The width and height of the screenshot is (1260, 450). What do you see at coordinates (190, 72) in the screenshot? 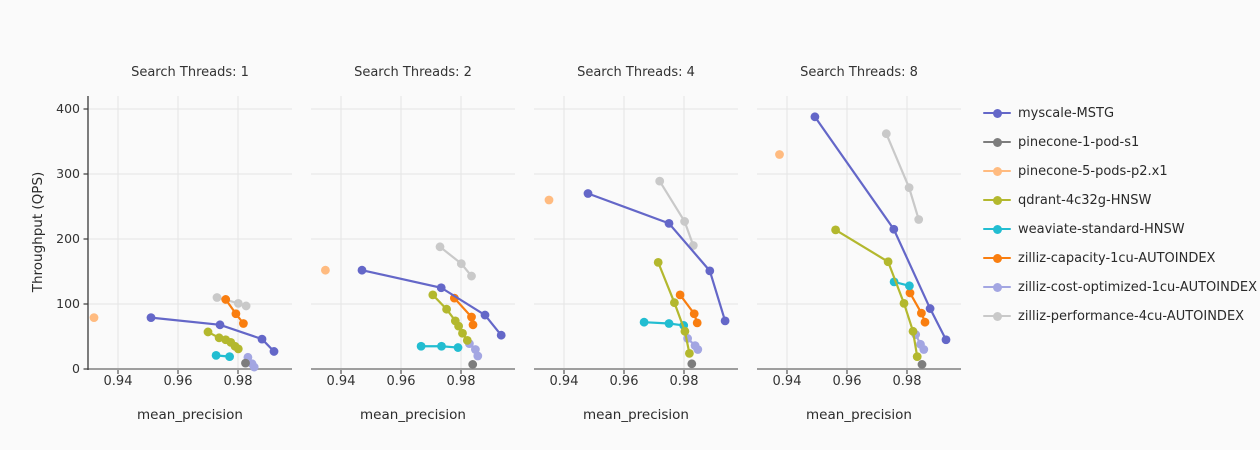
I see `facet-title: Search Threads: 1` at bounding box center [190, 72].